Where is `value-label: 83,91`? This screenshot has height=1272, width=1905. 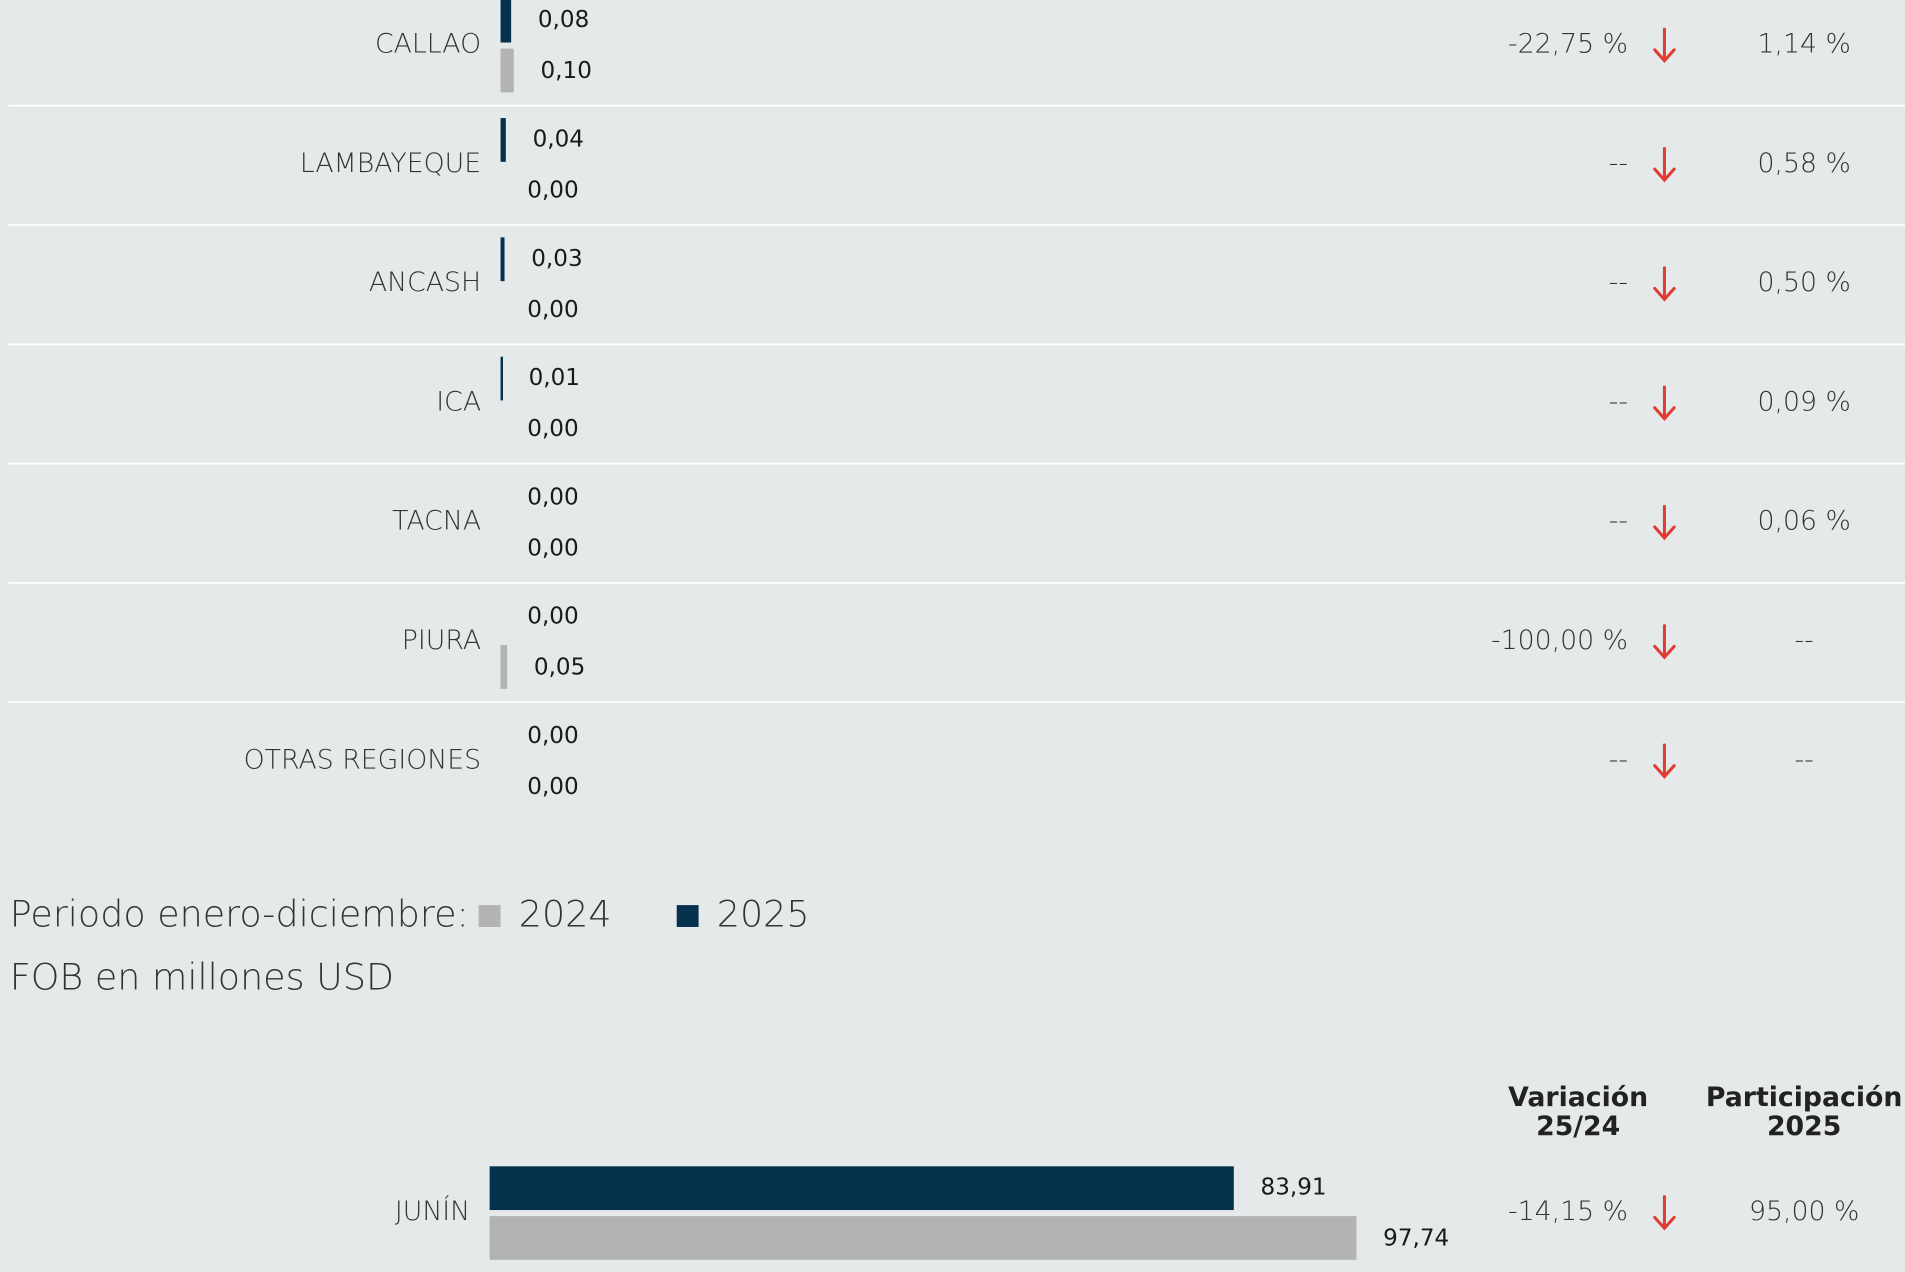
value-label: 83,91 is located at coordinates (1294, 1188).